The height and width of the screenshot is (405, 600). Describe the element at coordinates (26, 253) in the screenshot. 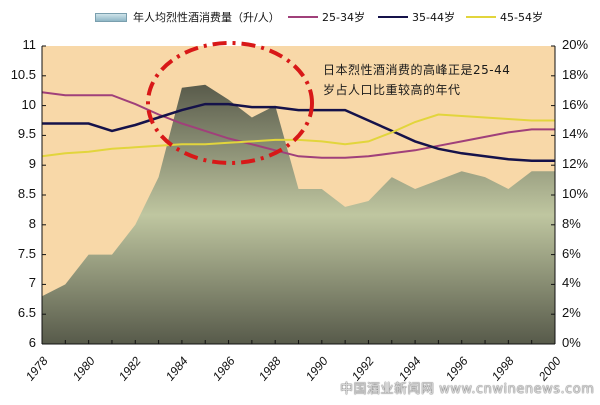

I see `left-axis-tick-label: 7.5` at that location.